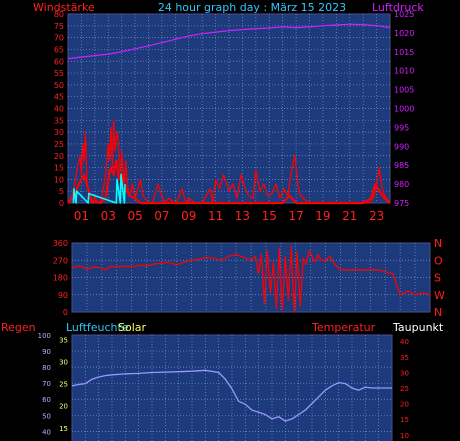 This screenshot has height=441, width=460. What do you see at coordinates (229, 41) in the screenshot?
I see `pressure-line` at bounding box center [229, 41].